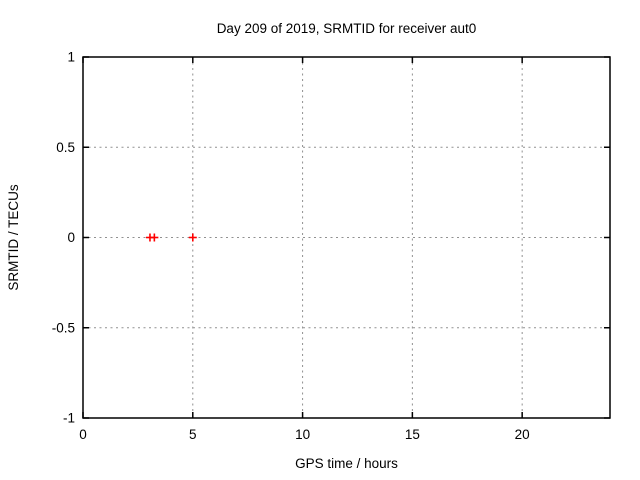 This screenshot has height=480, width=640. What do you see at coordinates (13, 237) in the screenshot?
I see `y-axis-label: SRMTID / TECUs` at bounding box center [13, 237].